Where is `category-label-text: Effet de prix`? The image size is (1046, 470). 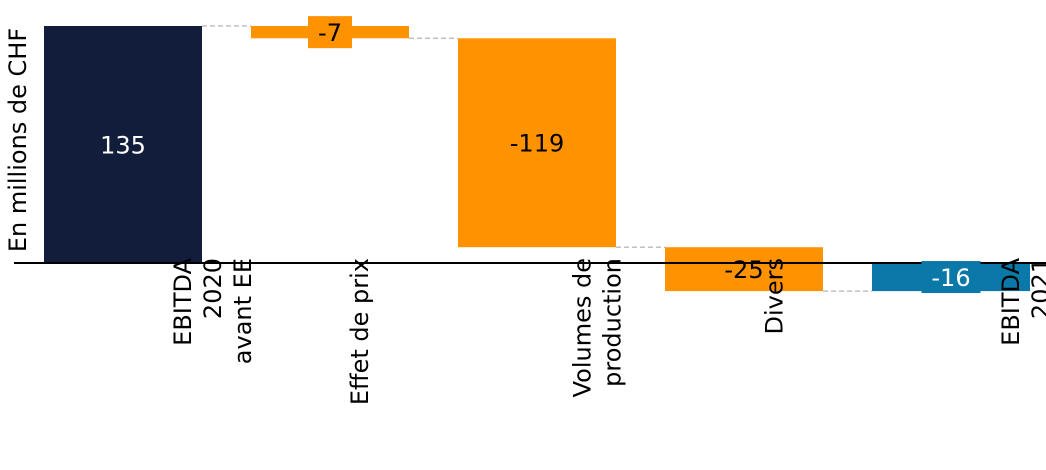
category-label-text: Effet de prix is located at coordinates (360, 331).